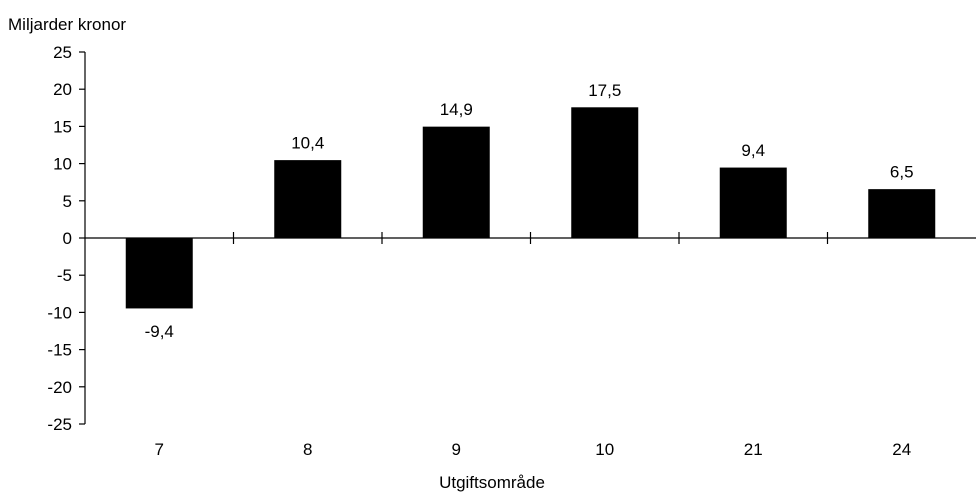 The width and height of the screenshot is (976, 493). I want to click on x-tick-label: 10, so click(604, 449).